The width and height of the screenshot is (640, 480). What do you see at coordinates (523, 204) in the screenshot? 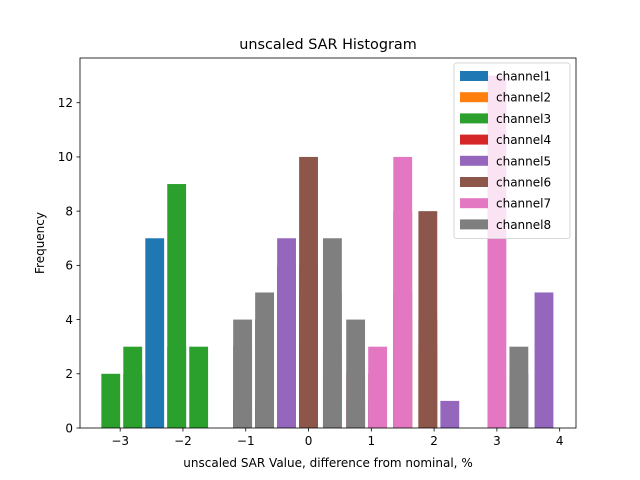
I see `legend-label-channel7: channel7` at bounding box center [523, 204].